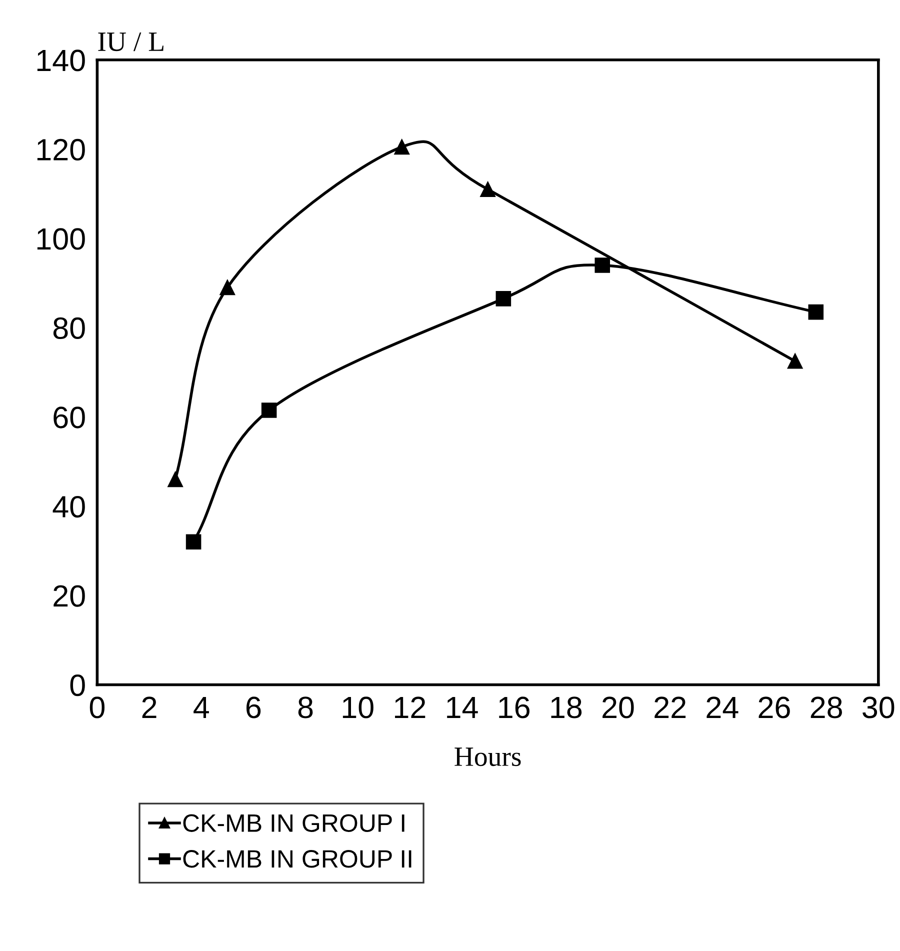  What do you see at coordinates (410, 707) in the screenshot?
I see `x-tick-label: 12` at bounding box center [410, 707].